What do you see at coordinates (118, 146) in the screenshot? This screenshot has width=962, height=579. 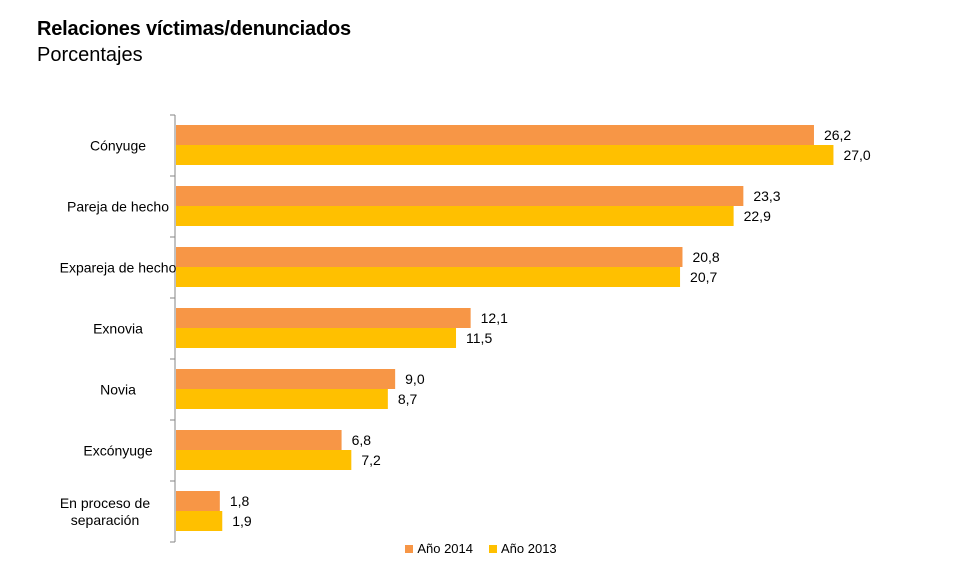 I see `category-label: Cónyuge` at bounding box center [118, 146].